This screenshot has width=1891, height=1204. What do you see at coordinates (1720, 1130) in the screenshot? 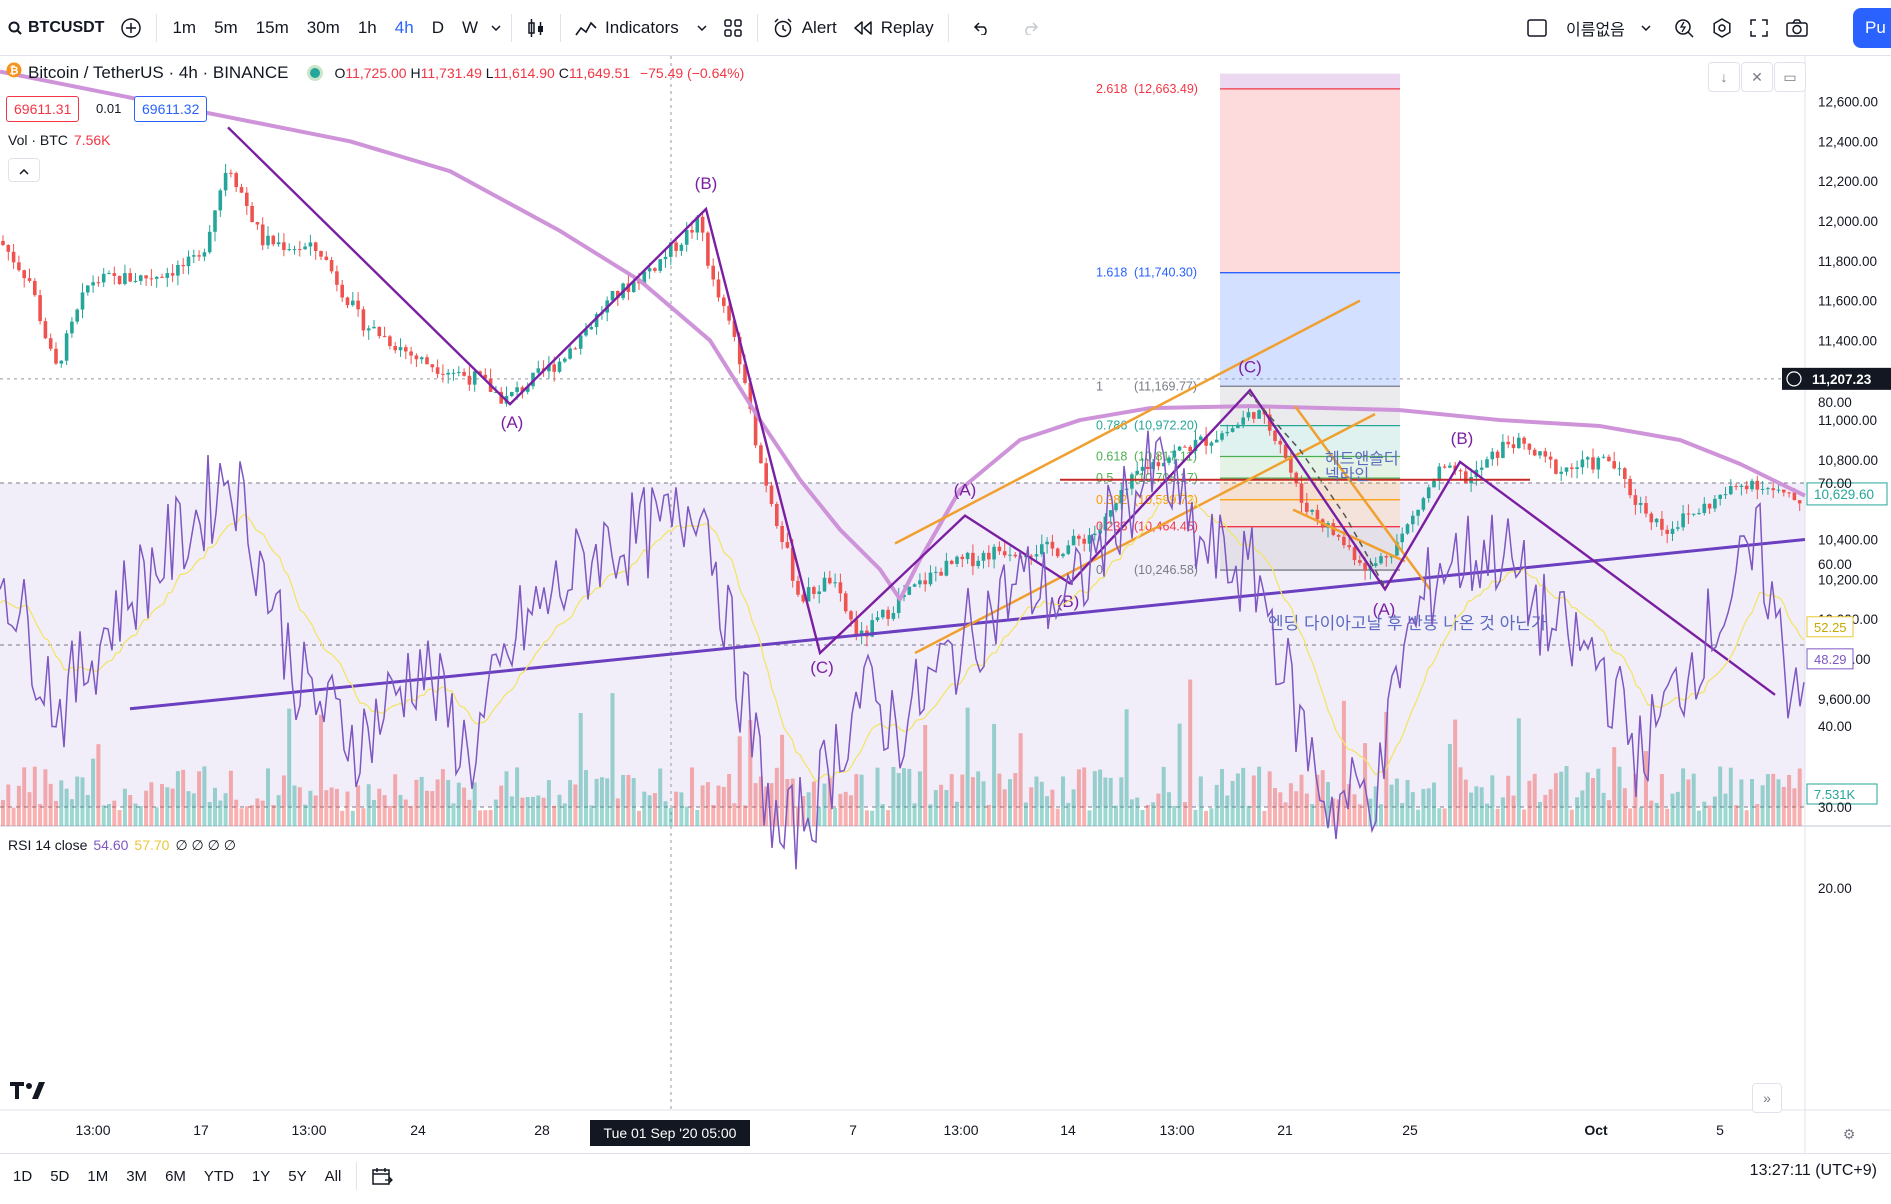
I see `time-tick-label: 5` at bounding box center [1720, 1130].